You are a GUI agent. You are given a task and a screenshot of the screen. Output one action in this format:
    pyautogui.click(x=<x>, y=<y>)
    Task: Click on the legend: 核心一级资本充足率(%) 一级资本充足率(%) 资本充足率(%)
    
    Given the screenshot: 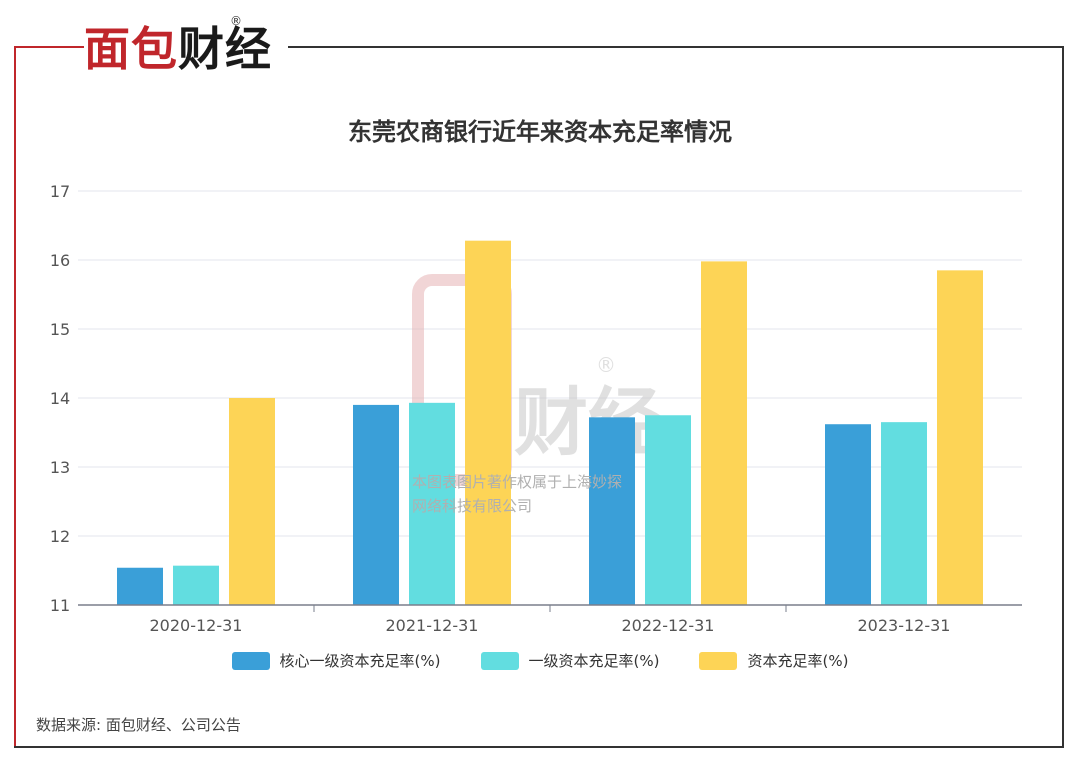 What is the action you would take?
    pyautogui.click(x=540, y=660)
    